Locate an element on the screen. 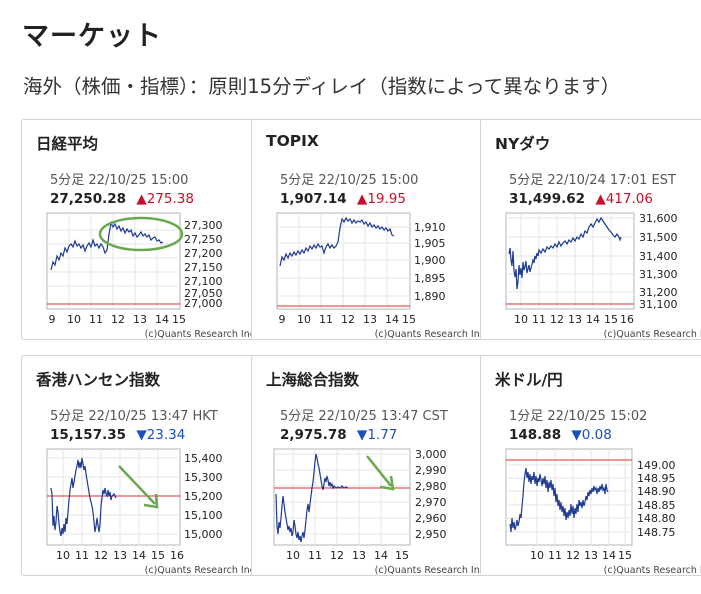 The height and width of the screenshot is (594, 701). index-change: ▲275.38 is located at coordinates (165, 199).